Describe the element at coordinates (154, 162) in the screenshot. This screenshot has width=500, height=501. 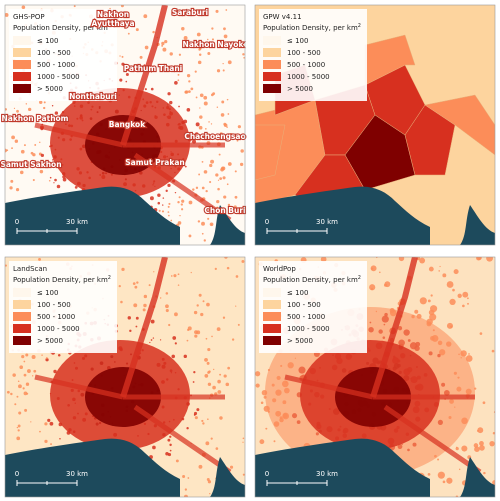
I see `place-label: Samut Prakan` at that location.